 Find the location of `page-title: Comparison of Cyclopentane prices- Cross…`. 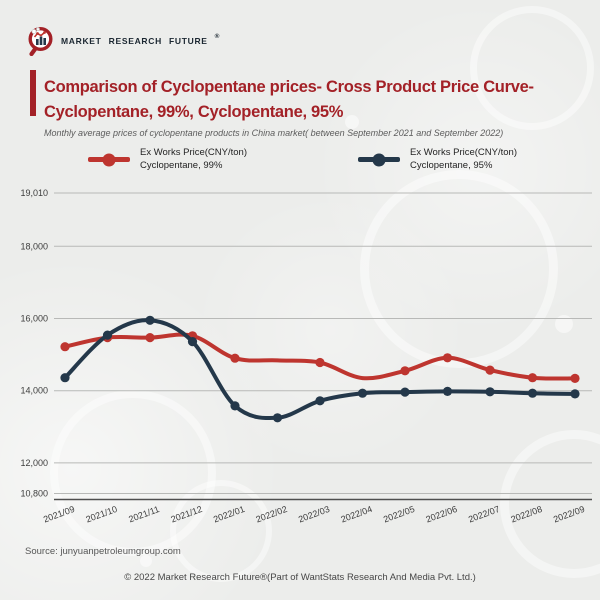

page-title: Comparison of Cyclopentane prices- Cross… is located at coordinates (289, 100).